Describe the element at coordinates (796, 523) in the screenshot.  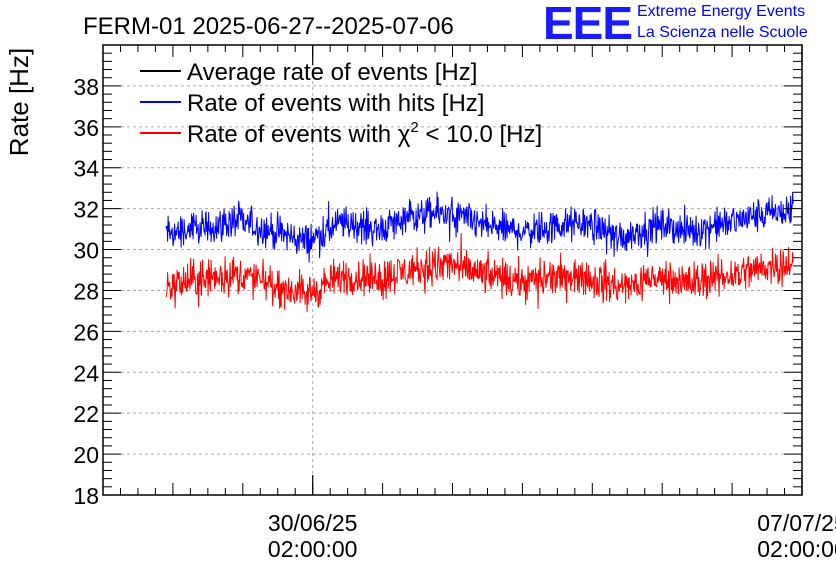
I see `x-tick-label-date: 07/07/25` at that location.